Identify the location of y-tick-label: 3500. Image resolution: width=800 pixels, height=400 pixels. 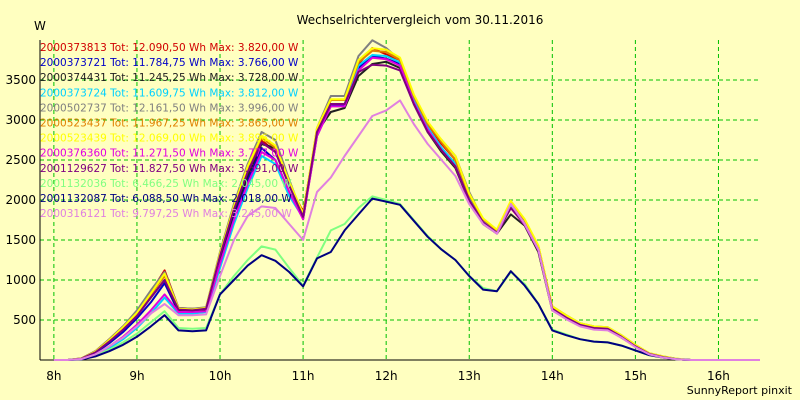
(20, 80).